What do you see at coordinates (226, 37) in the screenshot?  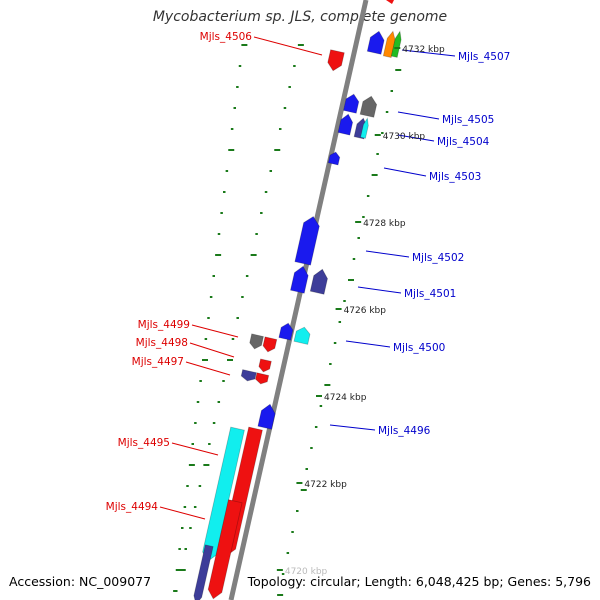 I see `gene-label-mjls-4506: Mjls_4506` at bounding box center [226, 37].